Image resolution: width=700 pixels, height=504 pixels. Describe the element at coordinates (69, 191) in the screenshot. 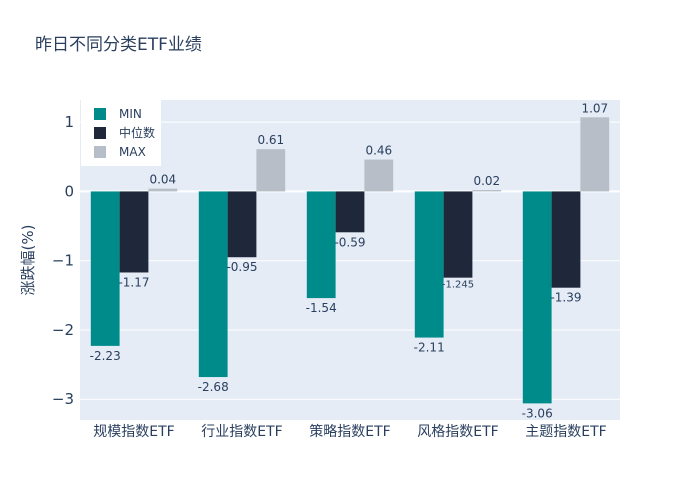

I see `y-tick-label: 0` at that location.